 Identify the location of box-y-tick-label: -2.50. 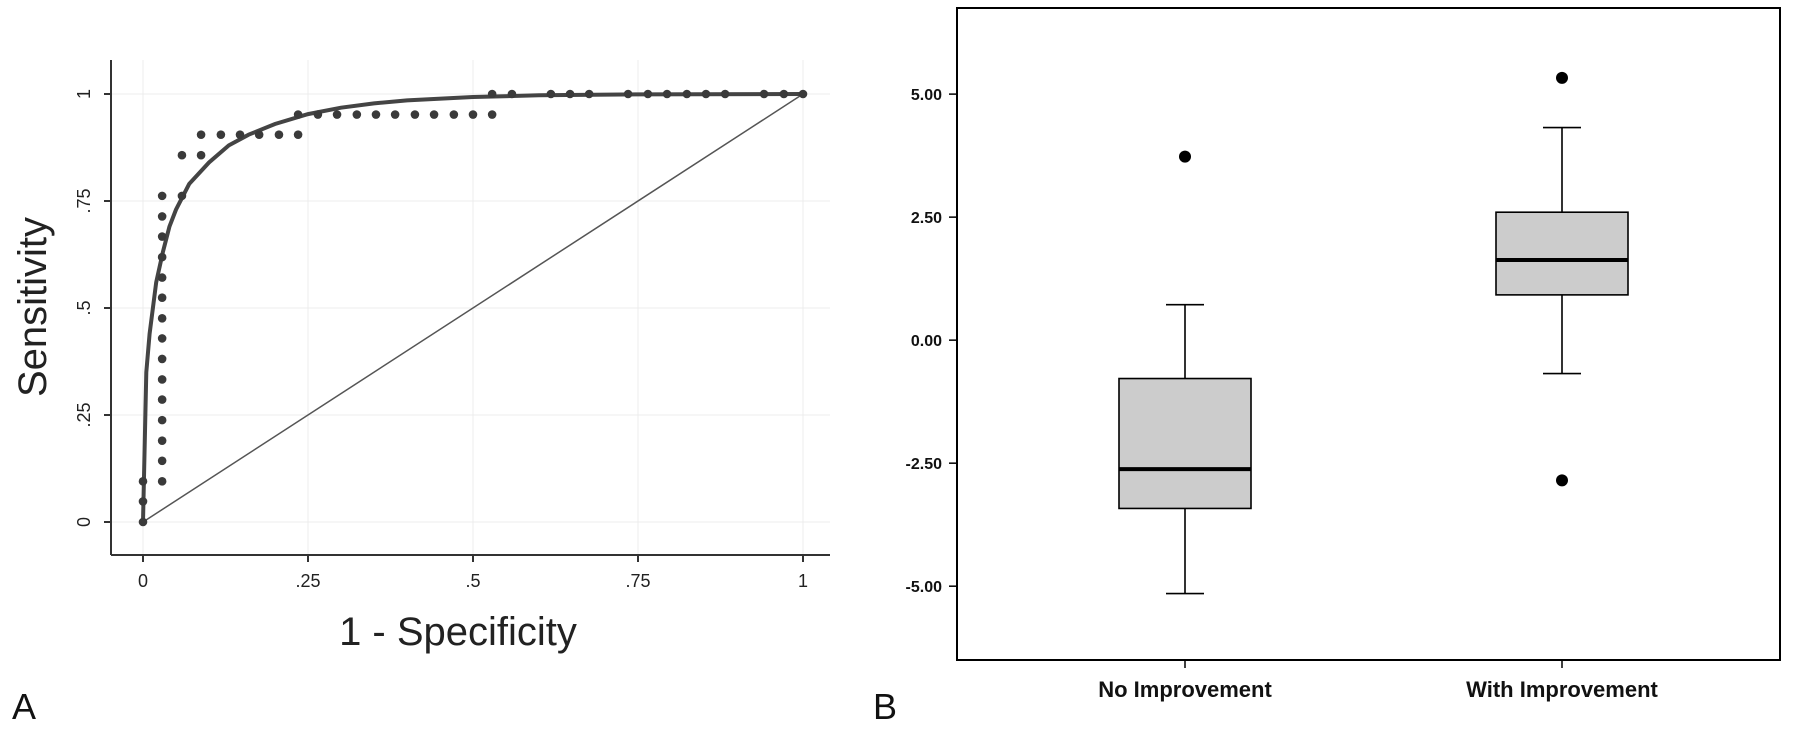
(924, 464).